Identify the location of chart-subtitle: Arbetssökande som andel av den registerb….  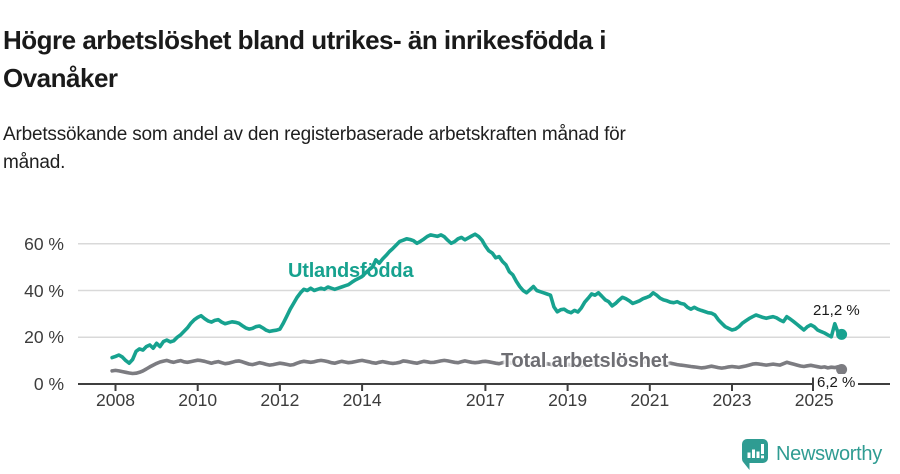
(314, 149).